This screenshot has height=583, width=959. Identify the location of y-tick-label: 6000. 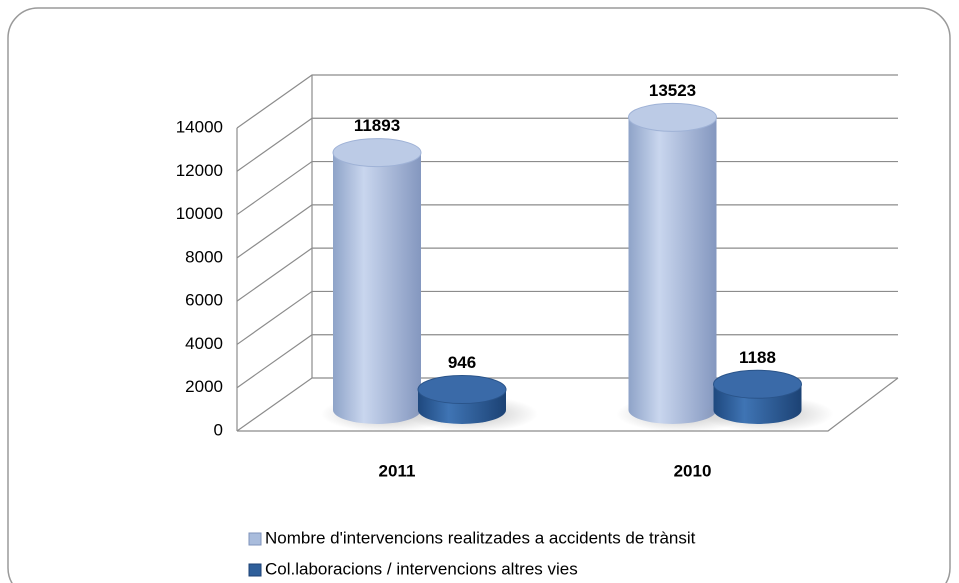
(204, 300).